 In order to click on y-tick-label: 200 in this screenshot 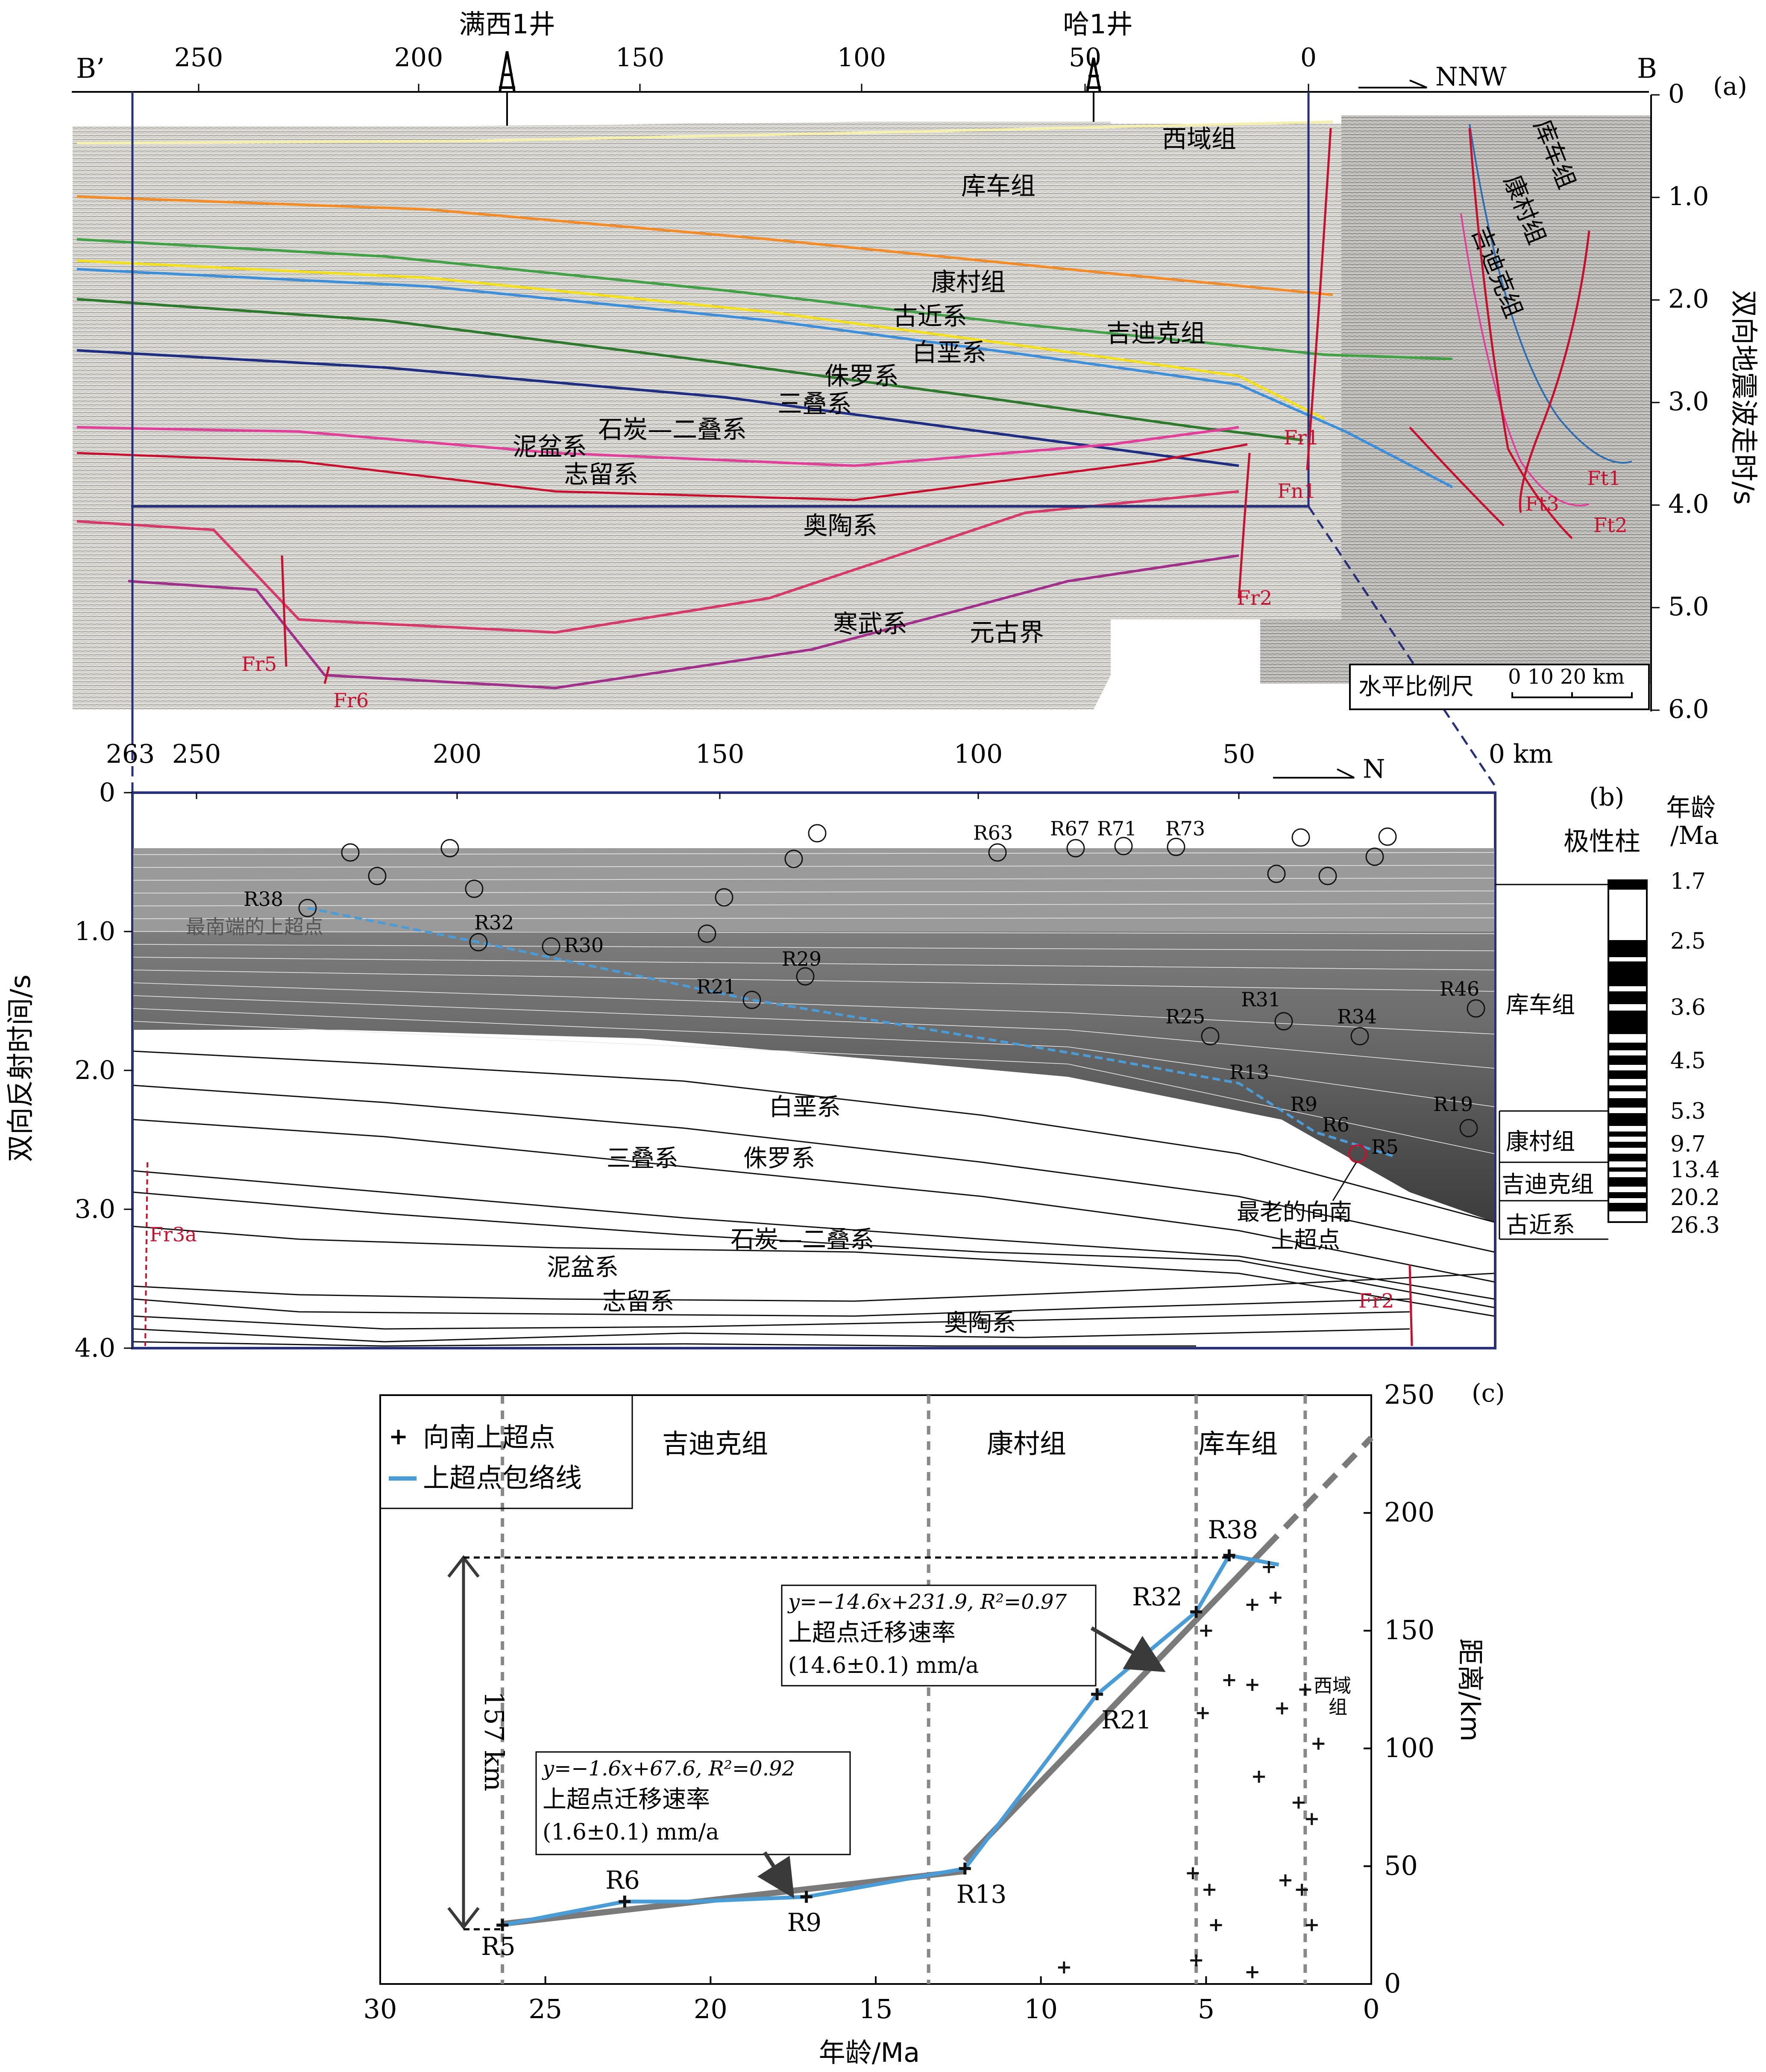, I will do `click(1409, 1512)`.